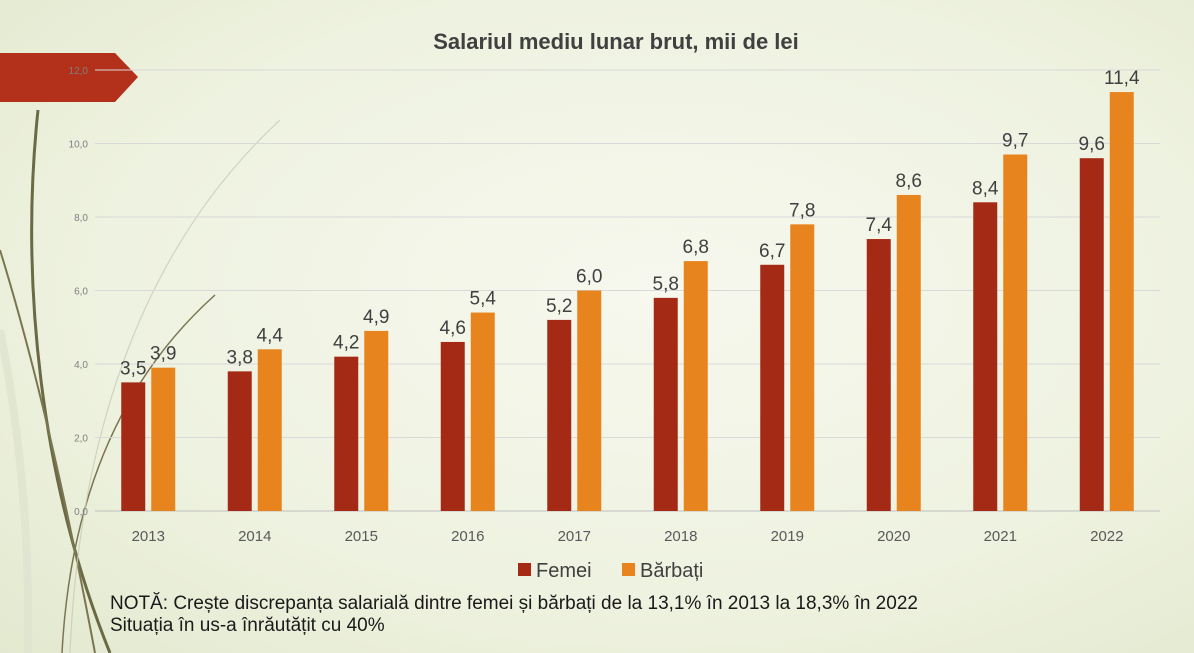  I want to click on bar-femei-2022, so click(1091, 334).